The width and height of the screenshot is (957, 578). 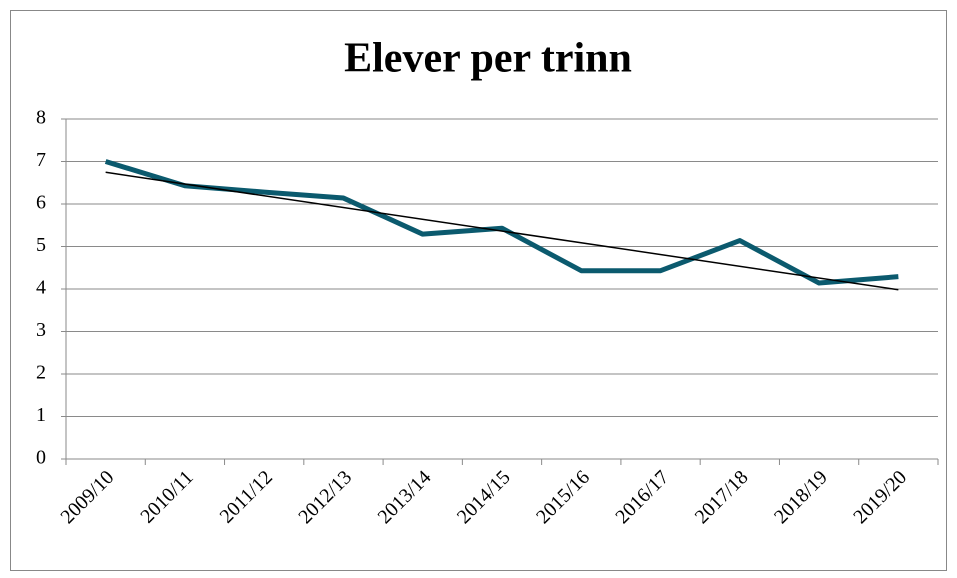 What do you see at coordinates (41, 160) in the screenshot?
I see `y-tick-label: 7` at bounding box center [41, 160].